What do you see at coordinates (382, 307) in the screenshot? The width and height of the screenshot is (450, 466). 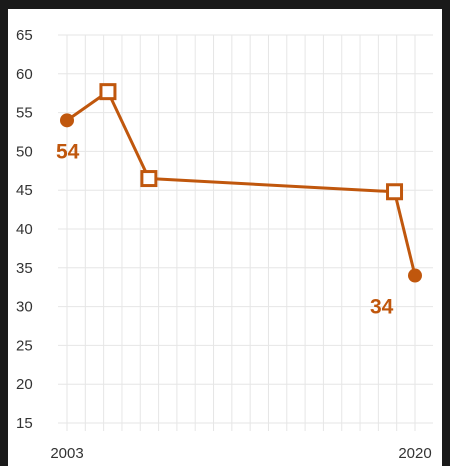 I see `data-label: 34` at bounding box center [382, 307].